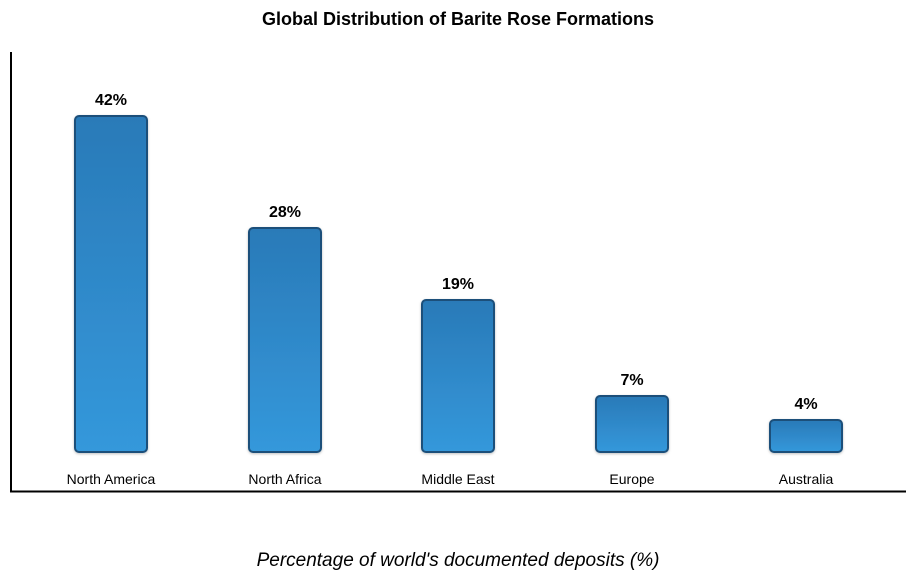 This screenshot has height=579, width=921. I want to click on value-label-australia: 4%, so click(805, 404).